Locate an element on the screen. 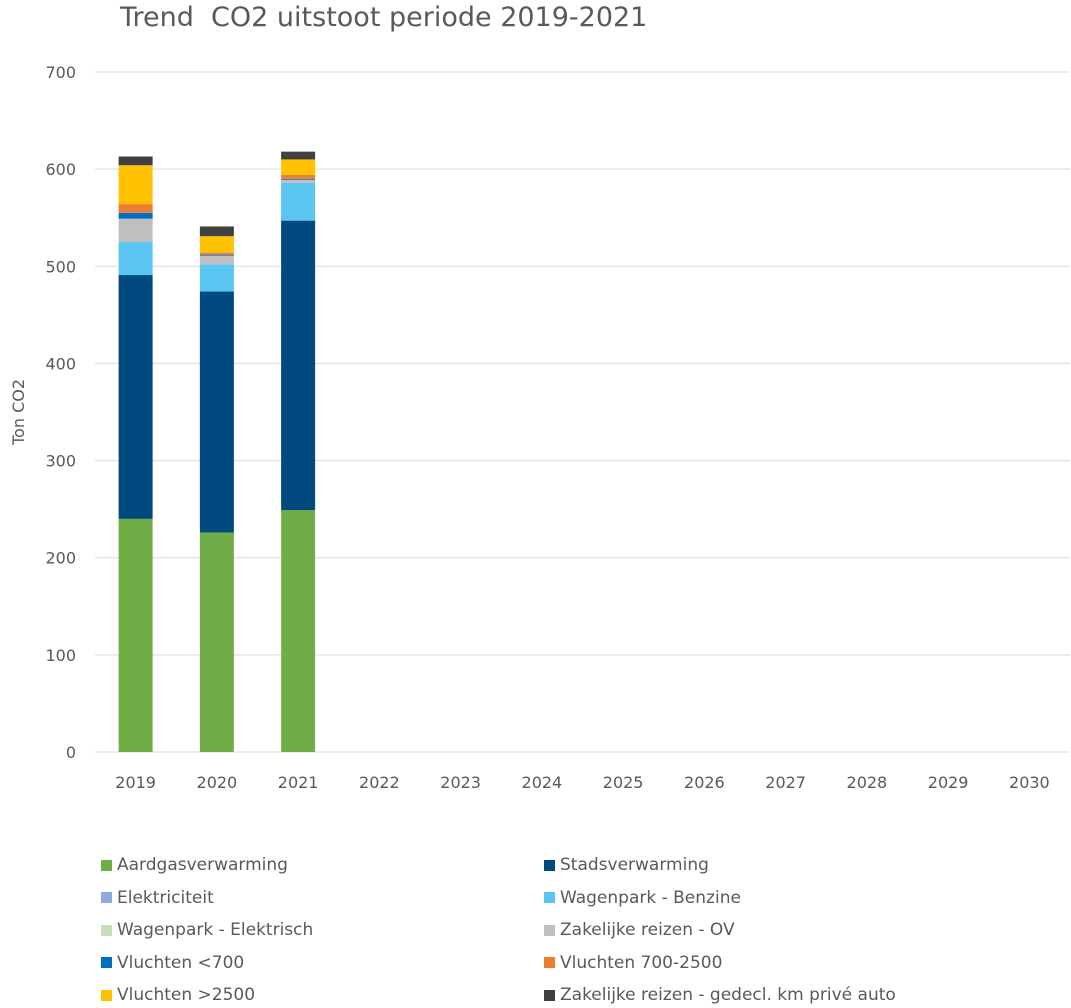  y-tick-label: 500 is located at coordinates (60, 266).